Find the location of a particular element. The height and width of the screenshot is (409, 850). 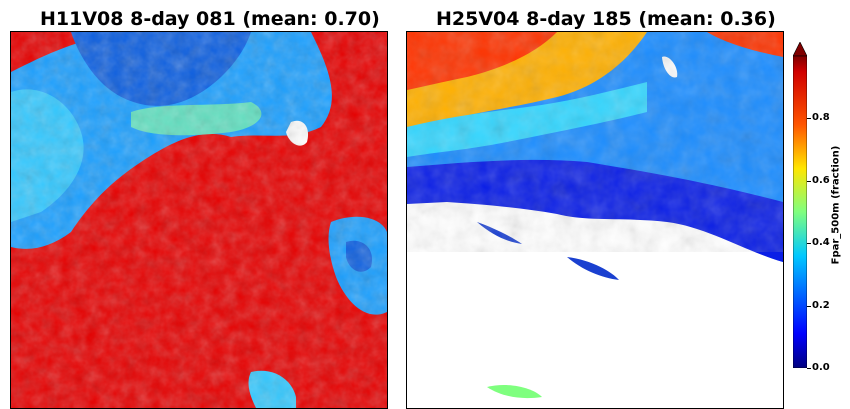

colorbar-label: Fpar_500m (fraction) is located at coordinates (836, 205).